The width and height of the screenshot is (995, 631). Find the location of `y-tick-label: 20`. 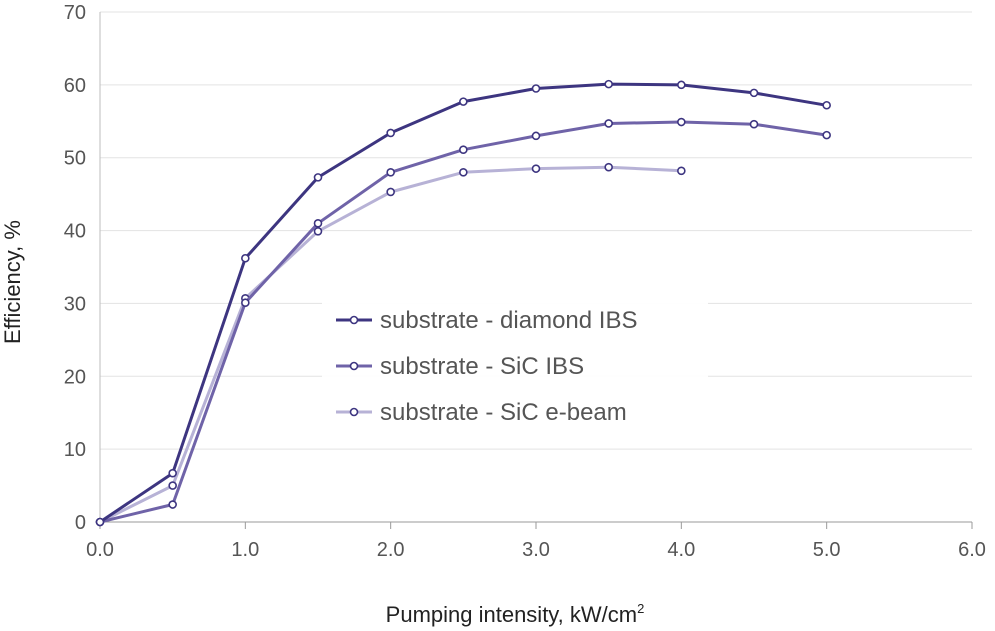

y-tick-label: 20 is located at coordinates (75, 377).